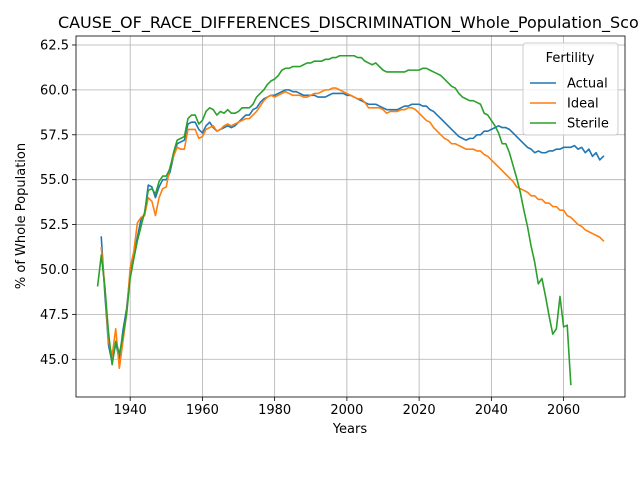 This screenshot has height=480, width=640. Describe the element at coordinates (54, 360) in the screenshot. I see `y-tick-label: 45.0` at that location.